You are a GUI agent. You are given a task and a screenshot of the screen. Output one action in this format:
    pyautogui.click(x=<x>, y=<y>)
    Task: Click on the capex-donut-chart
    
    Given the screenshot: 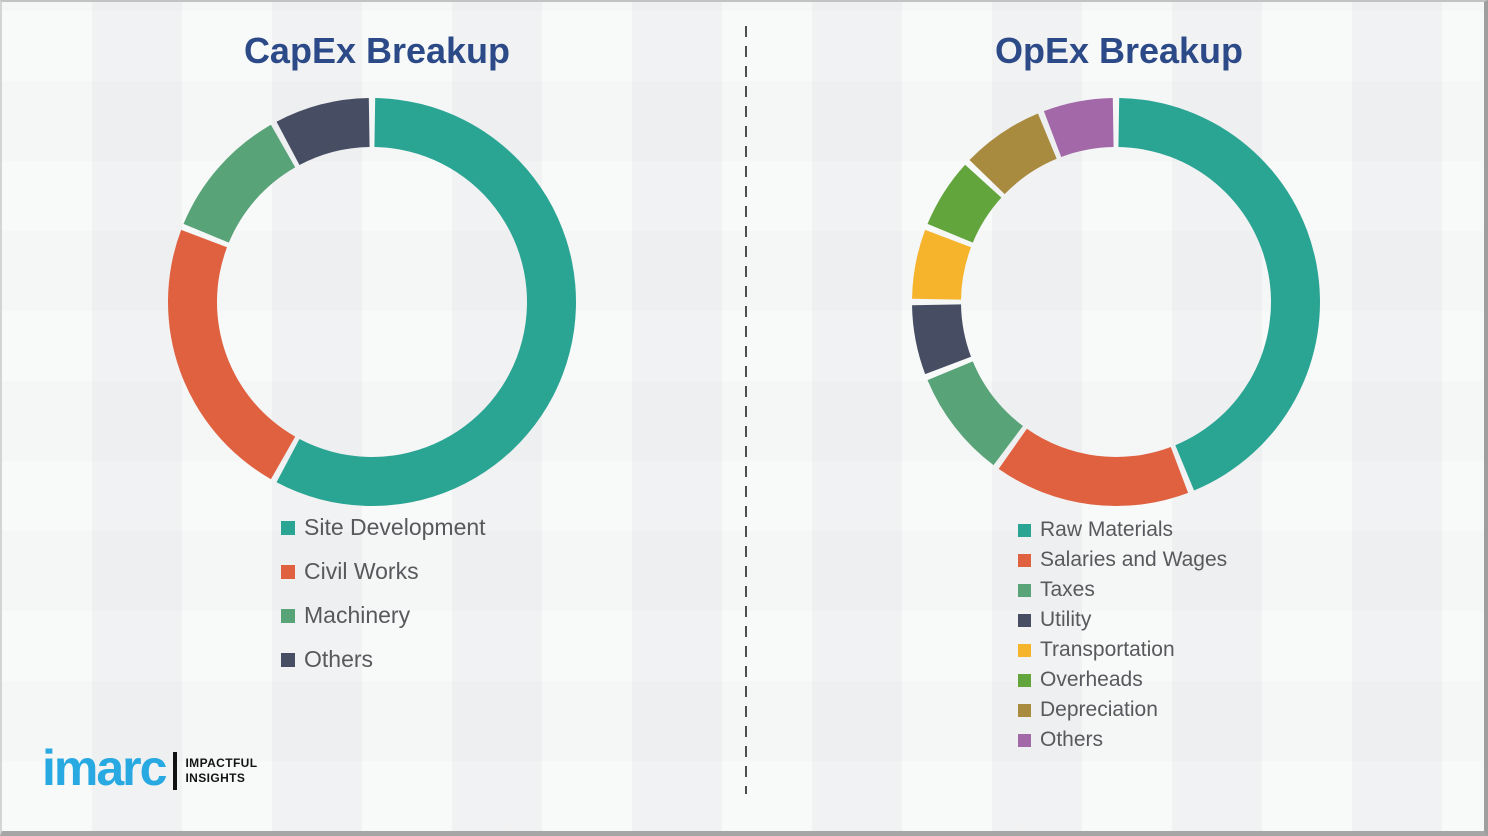 What is the action you would take?
    pyautogui.click(x=372, y=302)
    